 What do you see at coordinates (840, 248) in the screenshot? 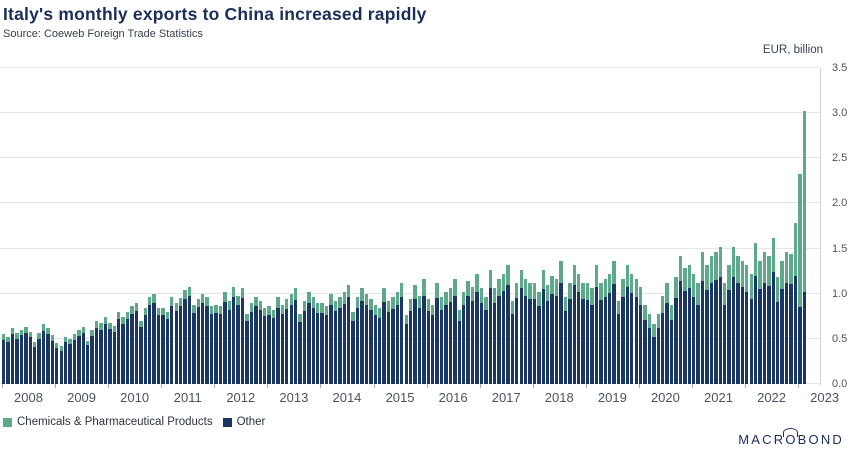
I see `y-axis-label: 1.5` at bounding box center [840, 248].